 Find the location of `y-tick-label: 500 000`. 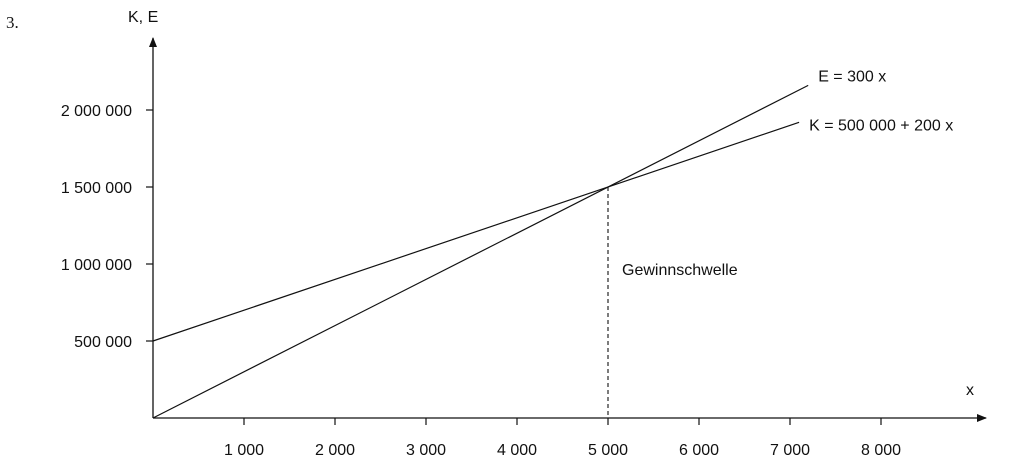

y-tick-label: 500 000 is located at coordinates (103, 342).